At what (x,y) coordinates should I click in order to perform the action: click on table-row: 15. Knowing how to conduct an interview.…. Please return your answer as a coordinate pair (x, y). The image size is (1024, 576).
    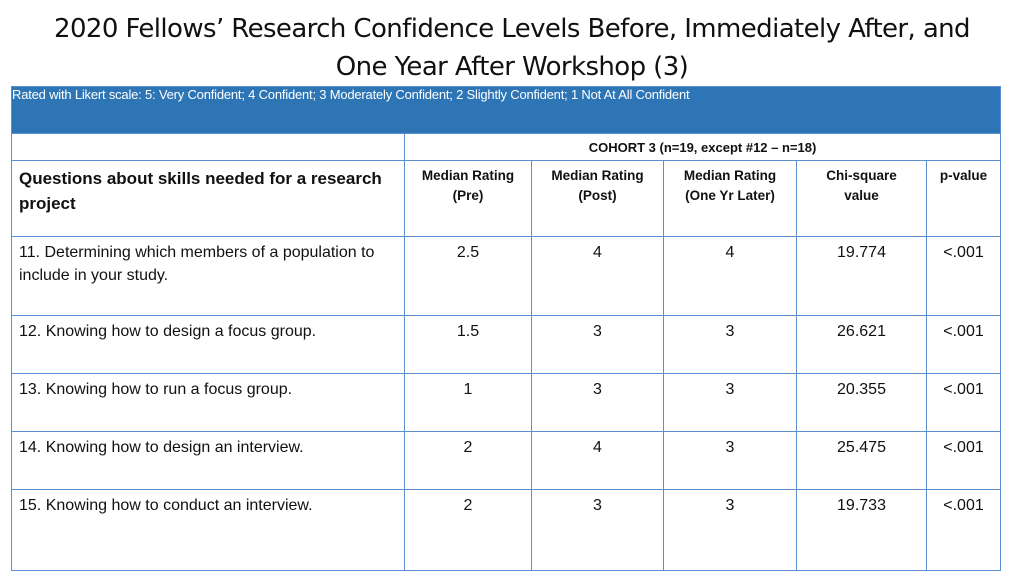
    Looking at the image, I should click on (506, 530).